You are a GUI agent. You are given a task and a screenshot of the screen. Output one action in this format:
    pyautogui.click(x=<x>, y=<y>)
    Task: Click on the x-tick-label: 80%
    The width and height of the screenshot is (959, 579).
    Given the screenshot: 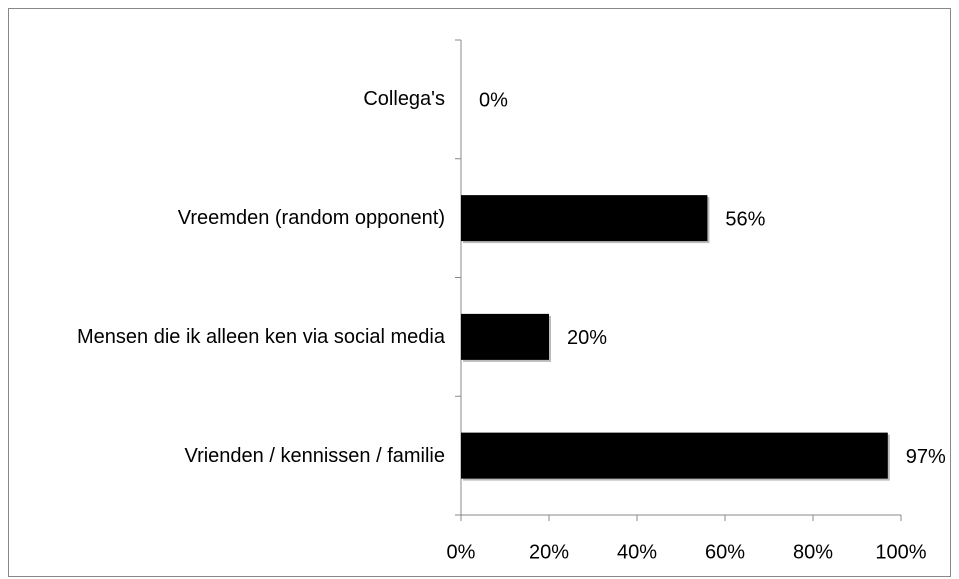 What is the action you would take?
    pyautogui.click(x=813, y=552)
    